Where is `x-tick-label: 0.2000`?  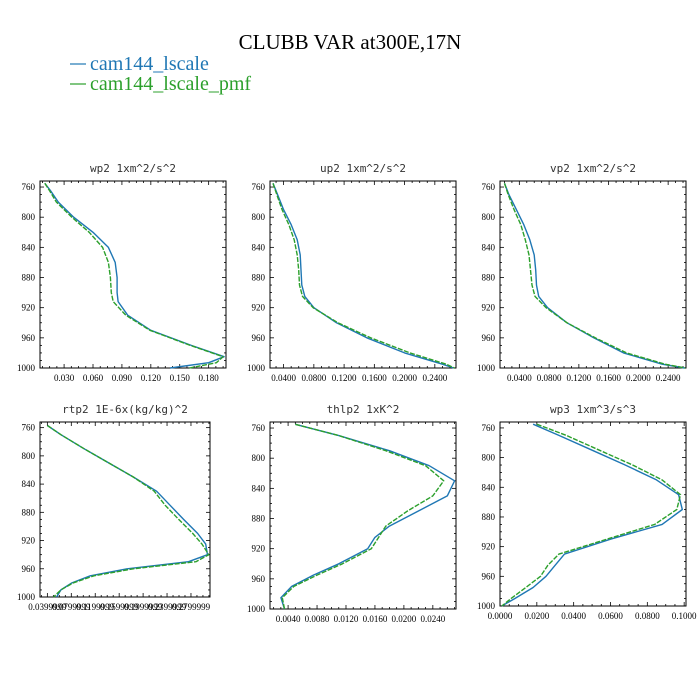 x-tick-label: 0.2000 is located at coordinates (404, 378).